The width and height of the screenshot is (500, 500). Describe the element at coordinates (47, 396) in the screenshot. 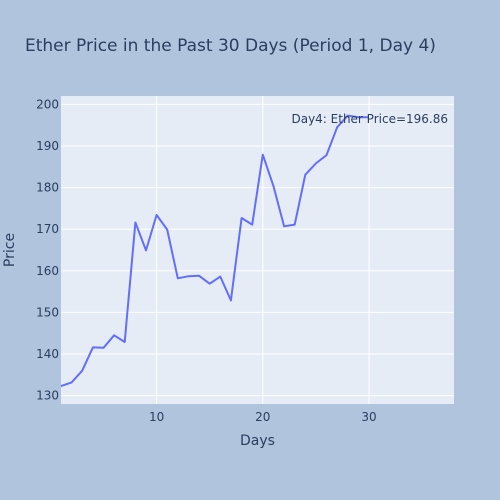

I see `y-tick-label: 130` at that location.